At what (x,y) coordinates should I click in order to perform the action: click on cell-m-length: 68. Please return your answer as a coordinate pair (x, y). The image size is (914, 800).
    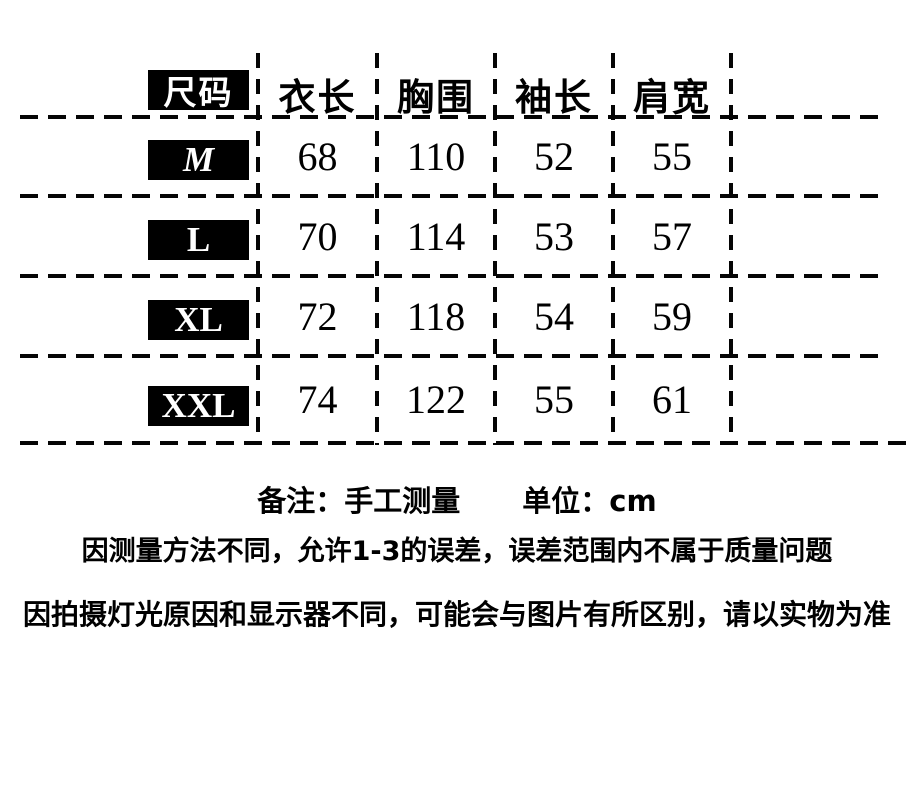
    Looking at the image, I should click on (317, 156).